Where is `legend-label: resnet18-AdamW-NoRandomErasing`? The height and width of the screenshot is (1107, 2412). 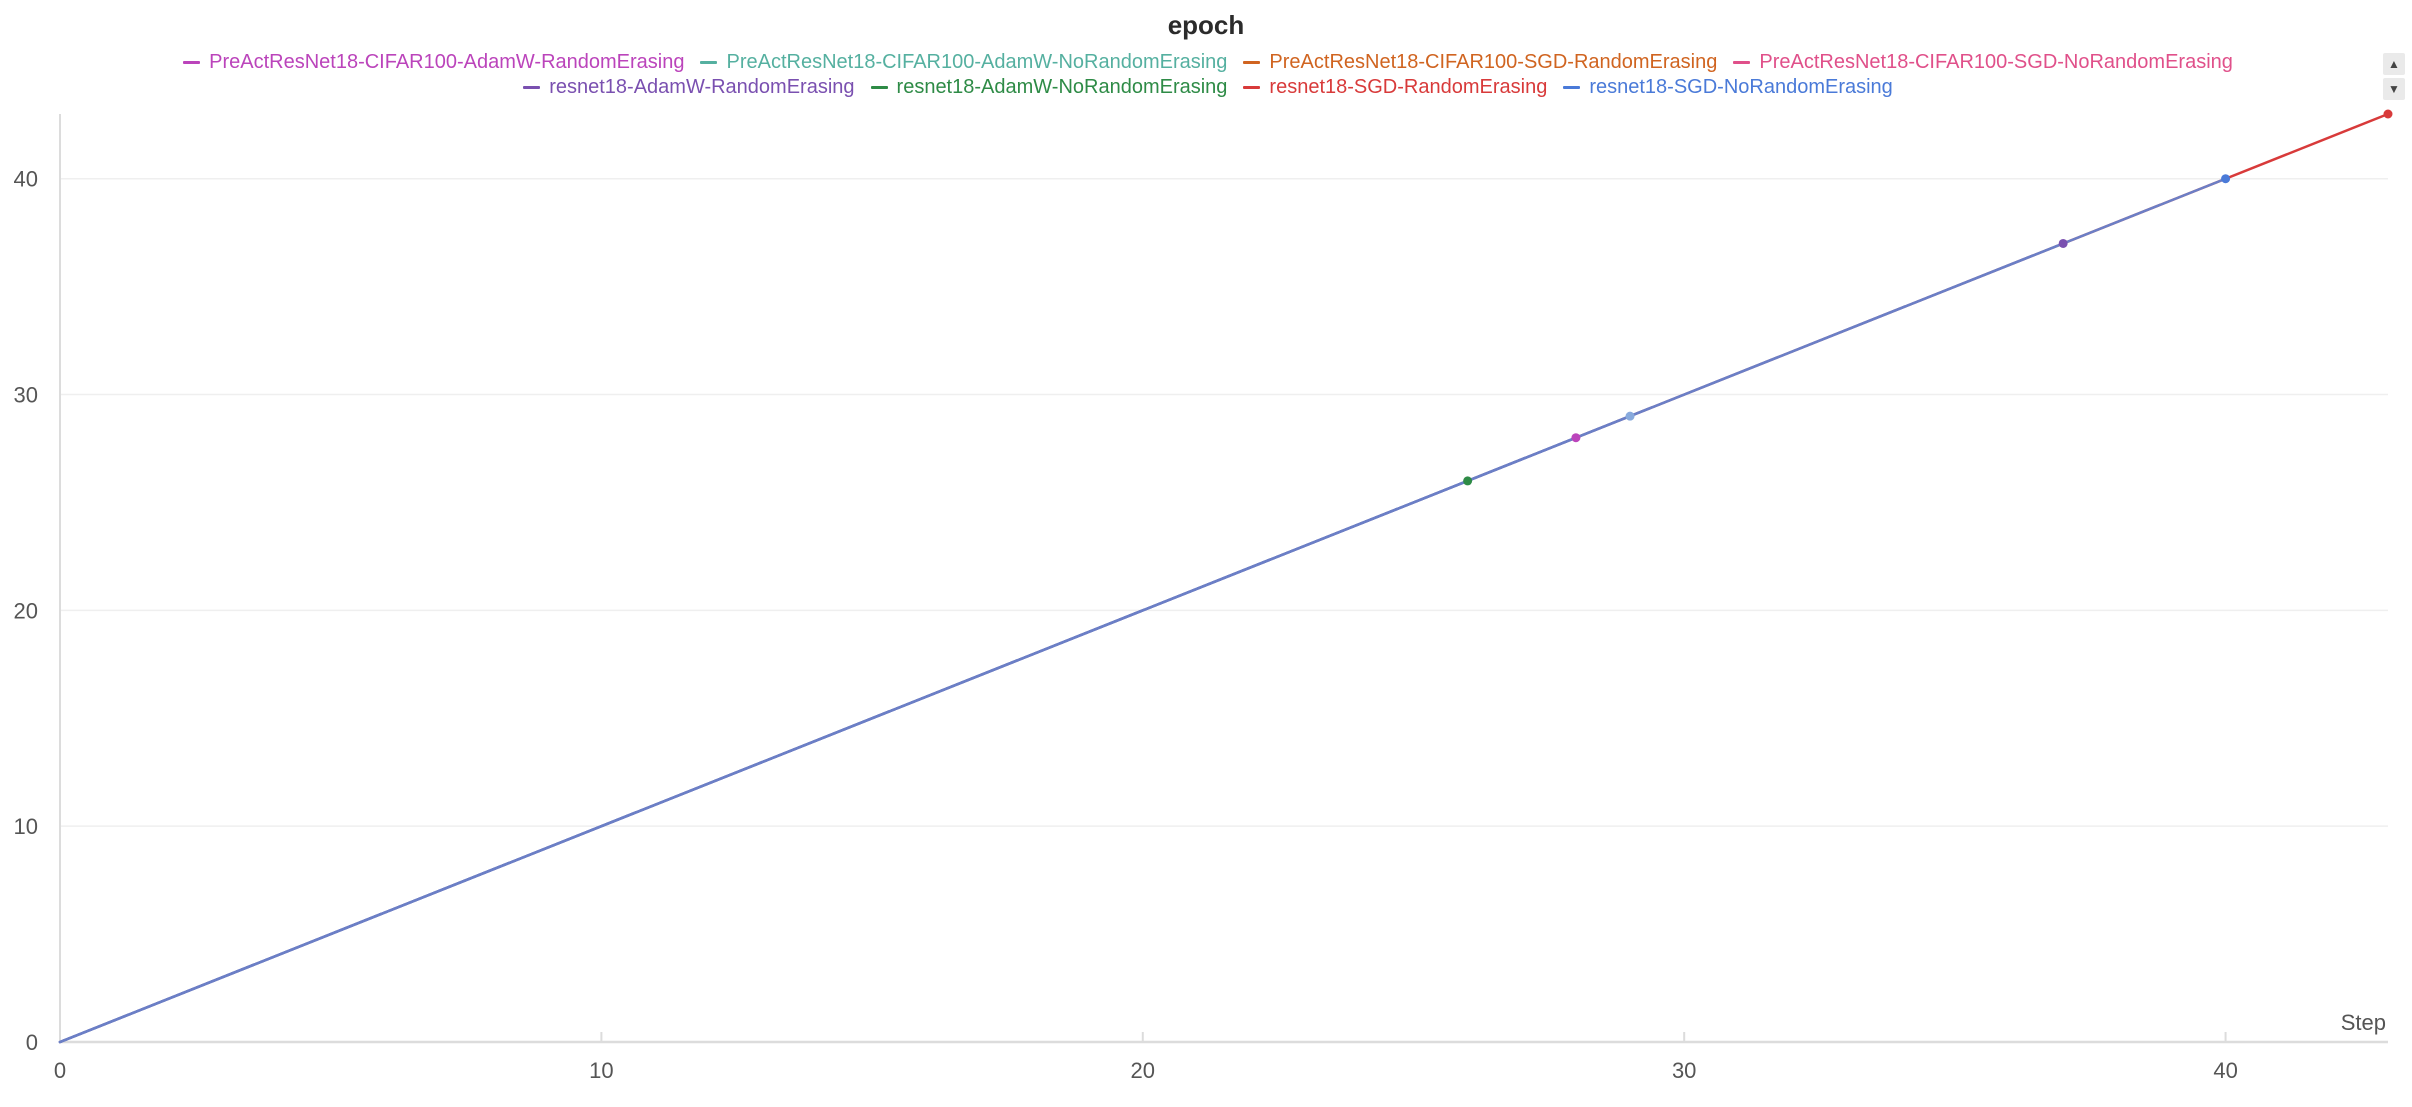 legend-label: resnet18-AdamW-NoRandomErasing is located at coordinates (1062, 87).